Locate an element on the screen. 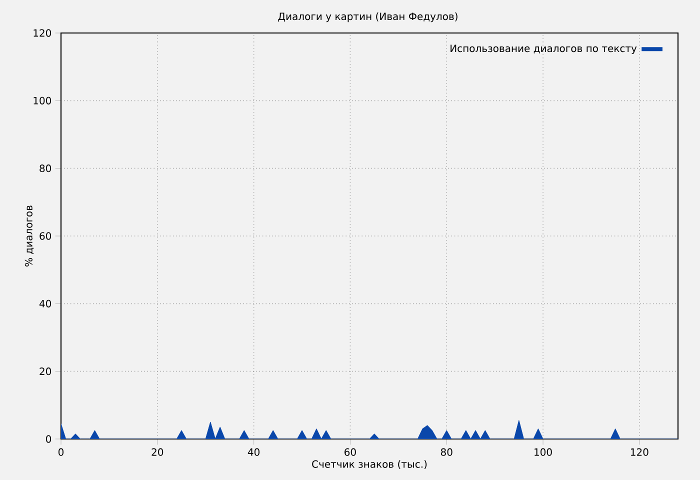 This screenshot has width=700, height=480. chart-title: Диалоги у картин (Иван Федулов) is located at coordinates (368, 17).